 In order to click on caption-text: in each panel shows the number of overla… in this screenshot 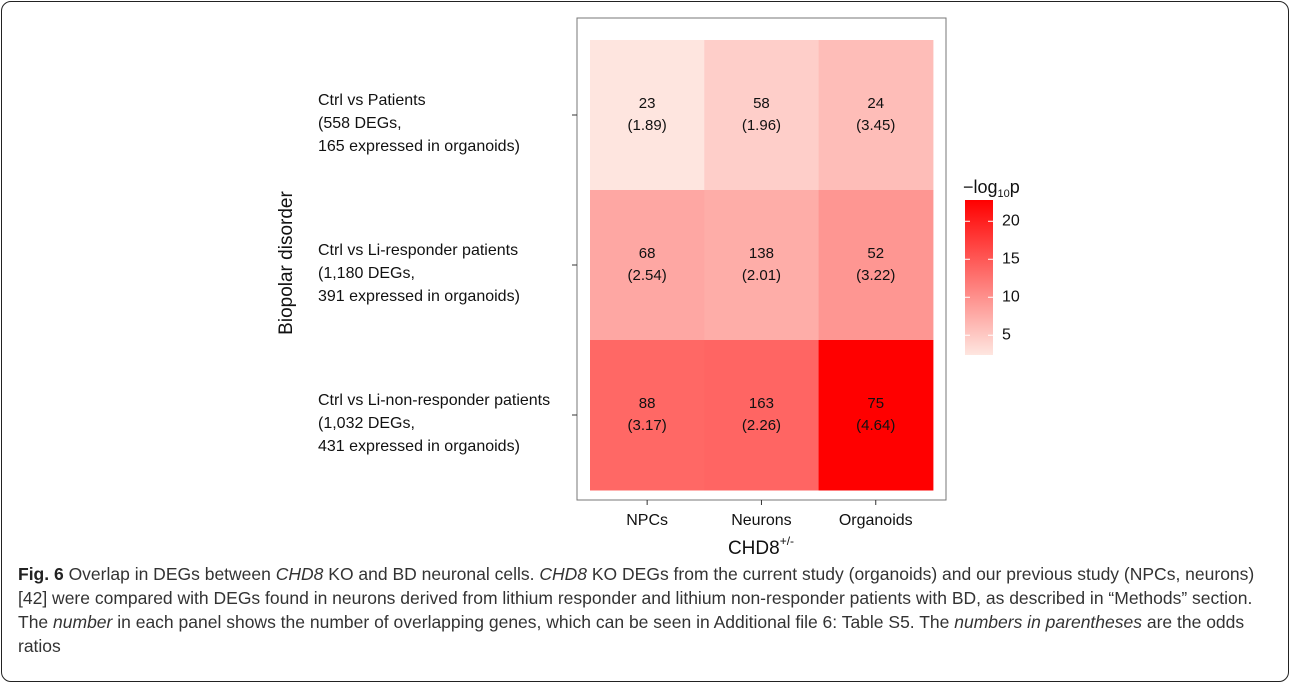, I will do `click(533, 622)`.